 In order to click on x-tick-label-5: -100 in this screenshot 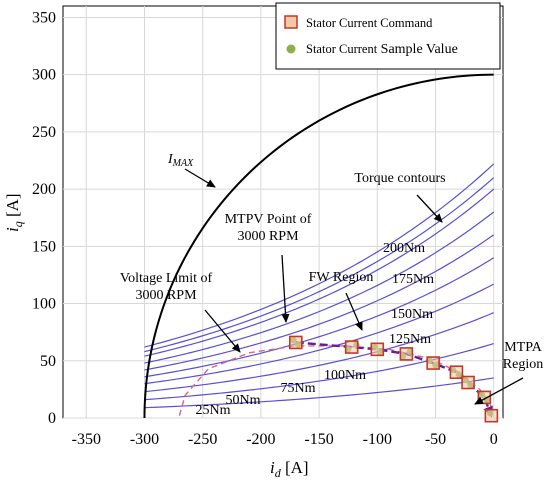, I will do `click(377, 439)`.